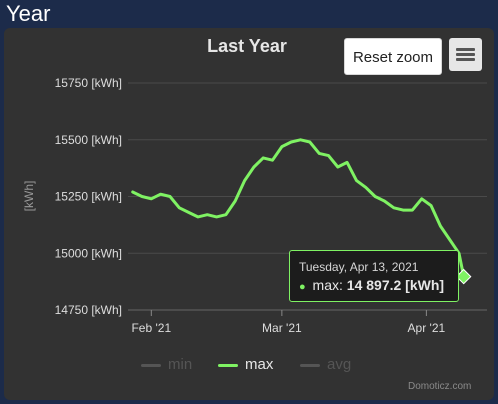 The height and width of the screenshot is (404, 498). What do you see at coordinates (359, 267) in the screenshot?
I see `tooltip-date: Tuesday, Apr 13, 2021` at bounding box center [359, 267].